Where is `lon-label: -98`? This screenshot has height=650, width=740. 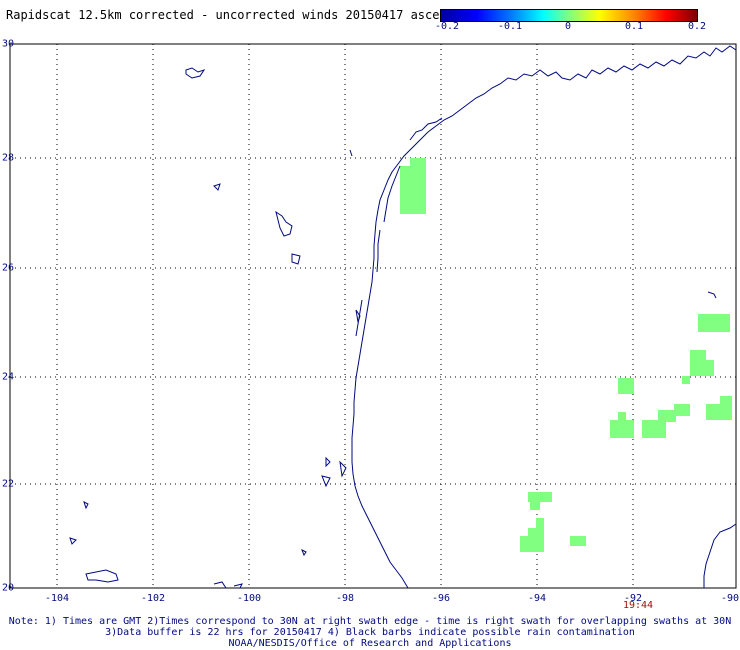 lon-label: -98 is located at coordinates (345, 598).